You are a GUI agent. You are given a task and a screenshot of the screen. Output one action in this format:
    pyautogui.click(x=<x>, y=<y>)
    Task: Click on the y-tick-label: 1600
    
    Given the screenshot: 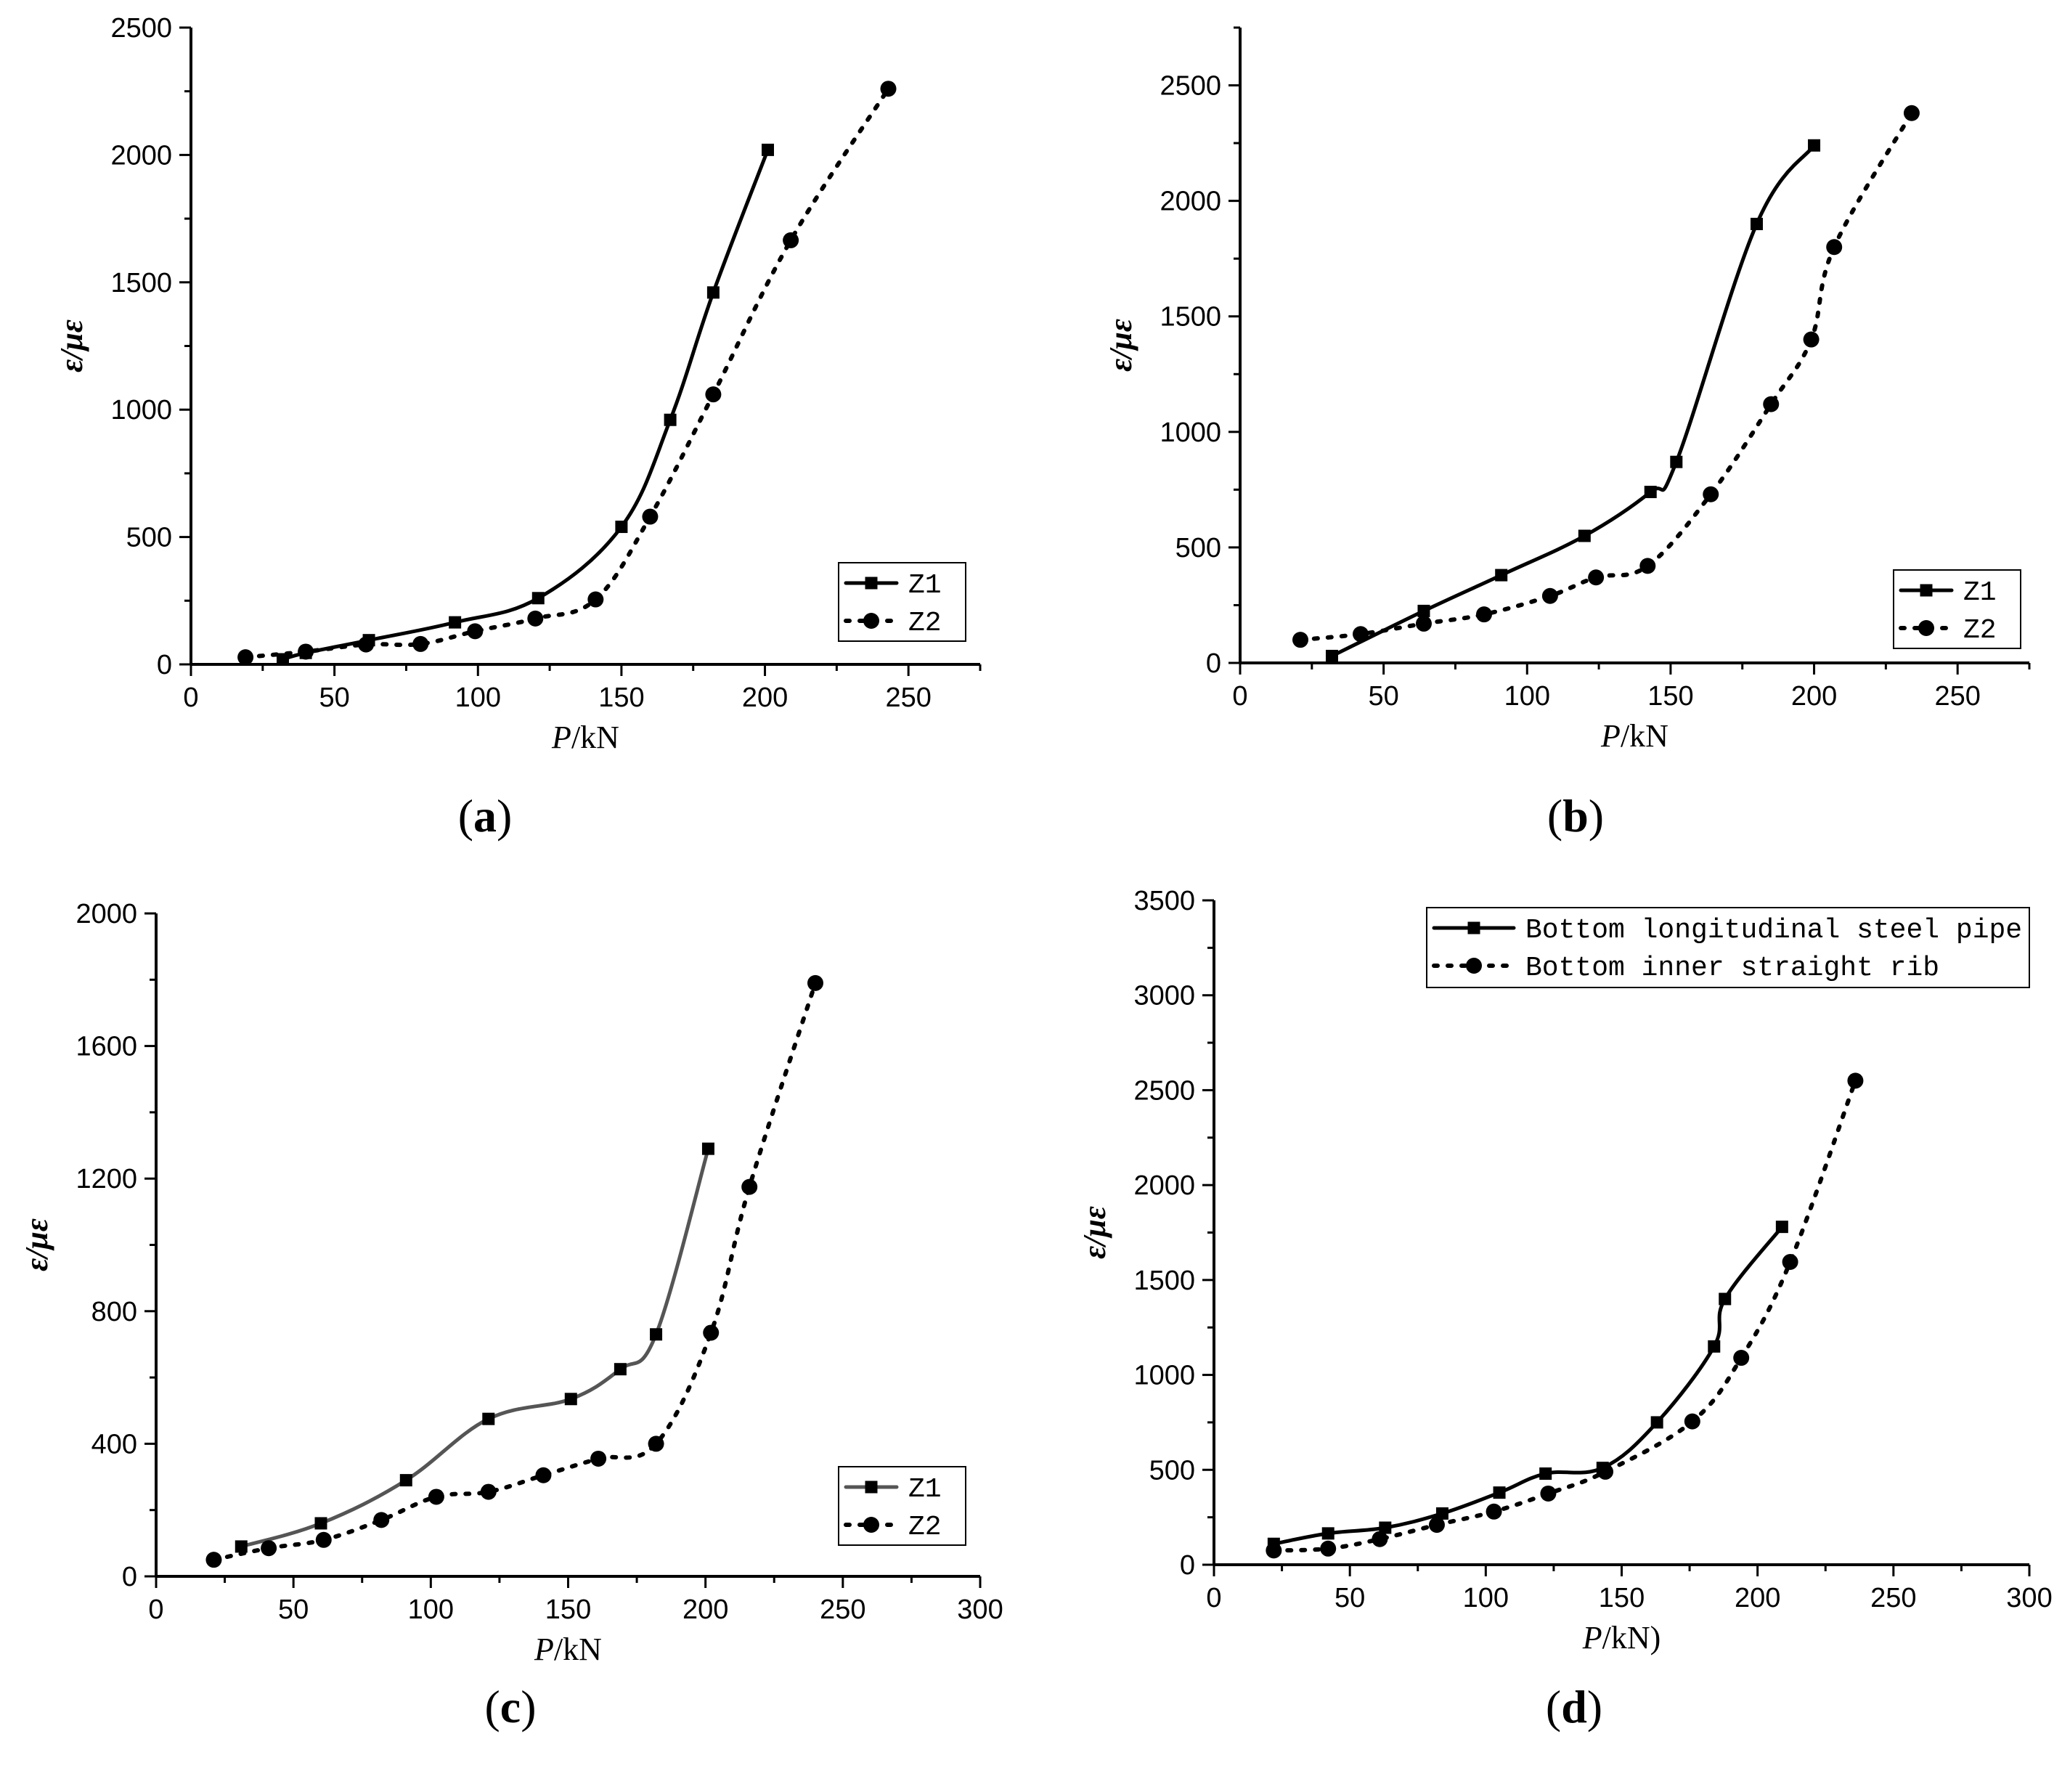 What is the action you would take?
    pyautogui.click(x=107, y=1047)
    